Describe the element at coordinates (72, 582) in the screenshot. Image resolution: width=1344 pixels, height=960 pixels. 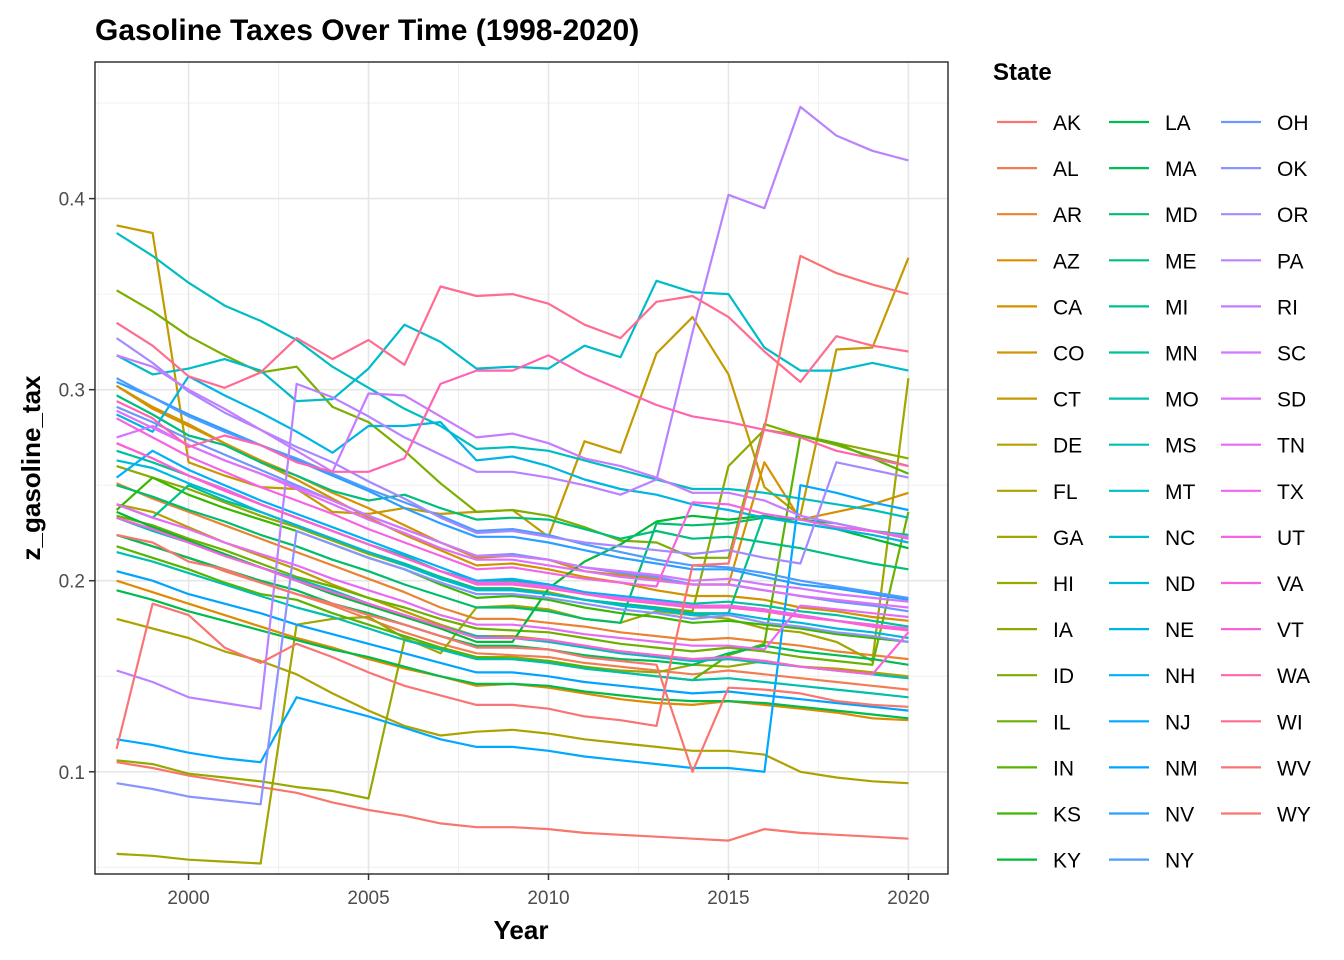
I see `y-tick-label: 0.2` at that location.